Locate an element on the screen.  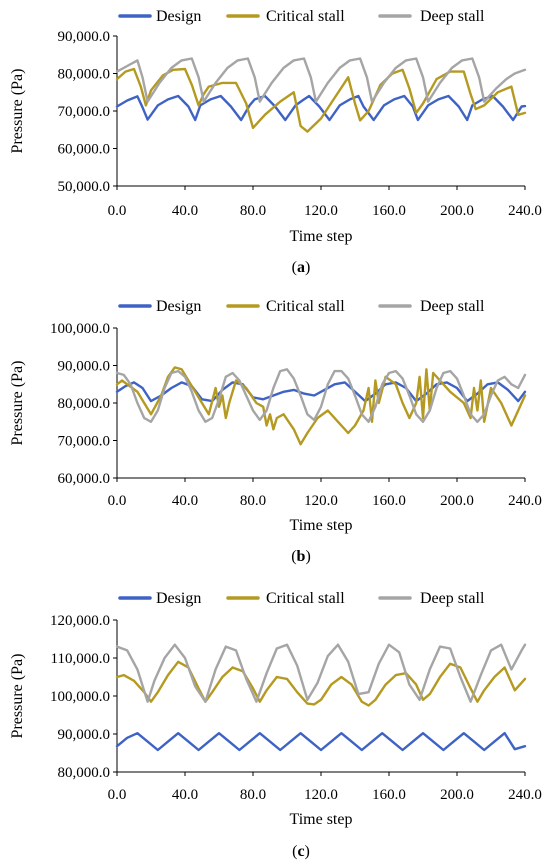
panel-caption: (c) is located at coordinates (301, 851).